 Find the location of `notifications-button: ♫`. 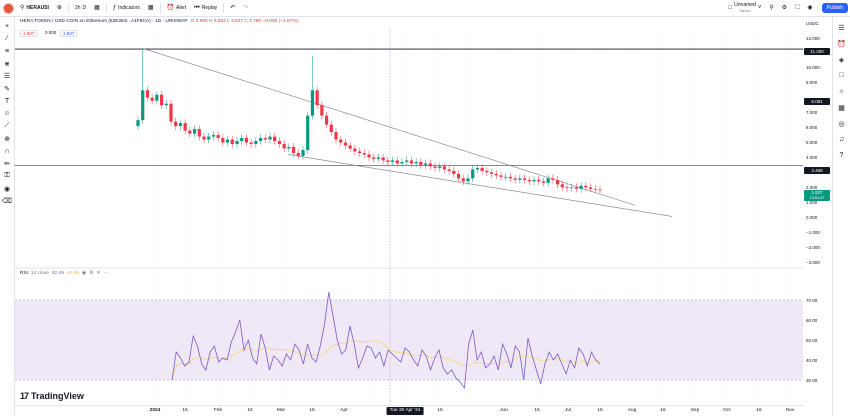

notifications-button: ♫ is located at coordinates (842, 139).